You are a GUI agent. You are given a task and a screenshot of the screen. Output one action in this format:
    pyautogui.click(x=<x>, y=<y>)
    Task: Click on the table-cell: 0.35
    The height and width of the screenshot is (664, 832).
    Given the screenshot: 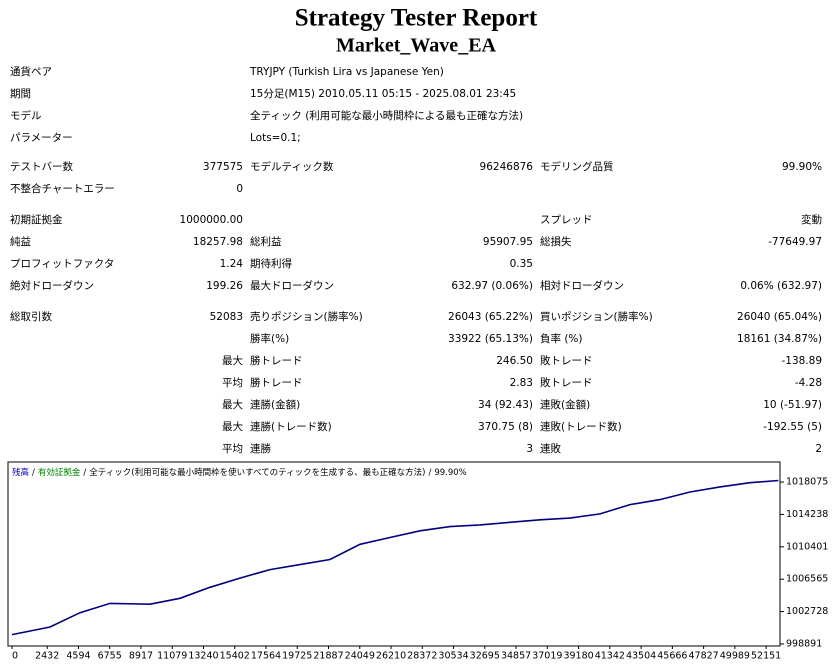 What is the action you would take?
    pyautogui.click(x=521, y=264)
    